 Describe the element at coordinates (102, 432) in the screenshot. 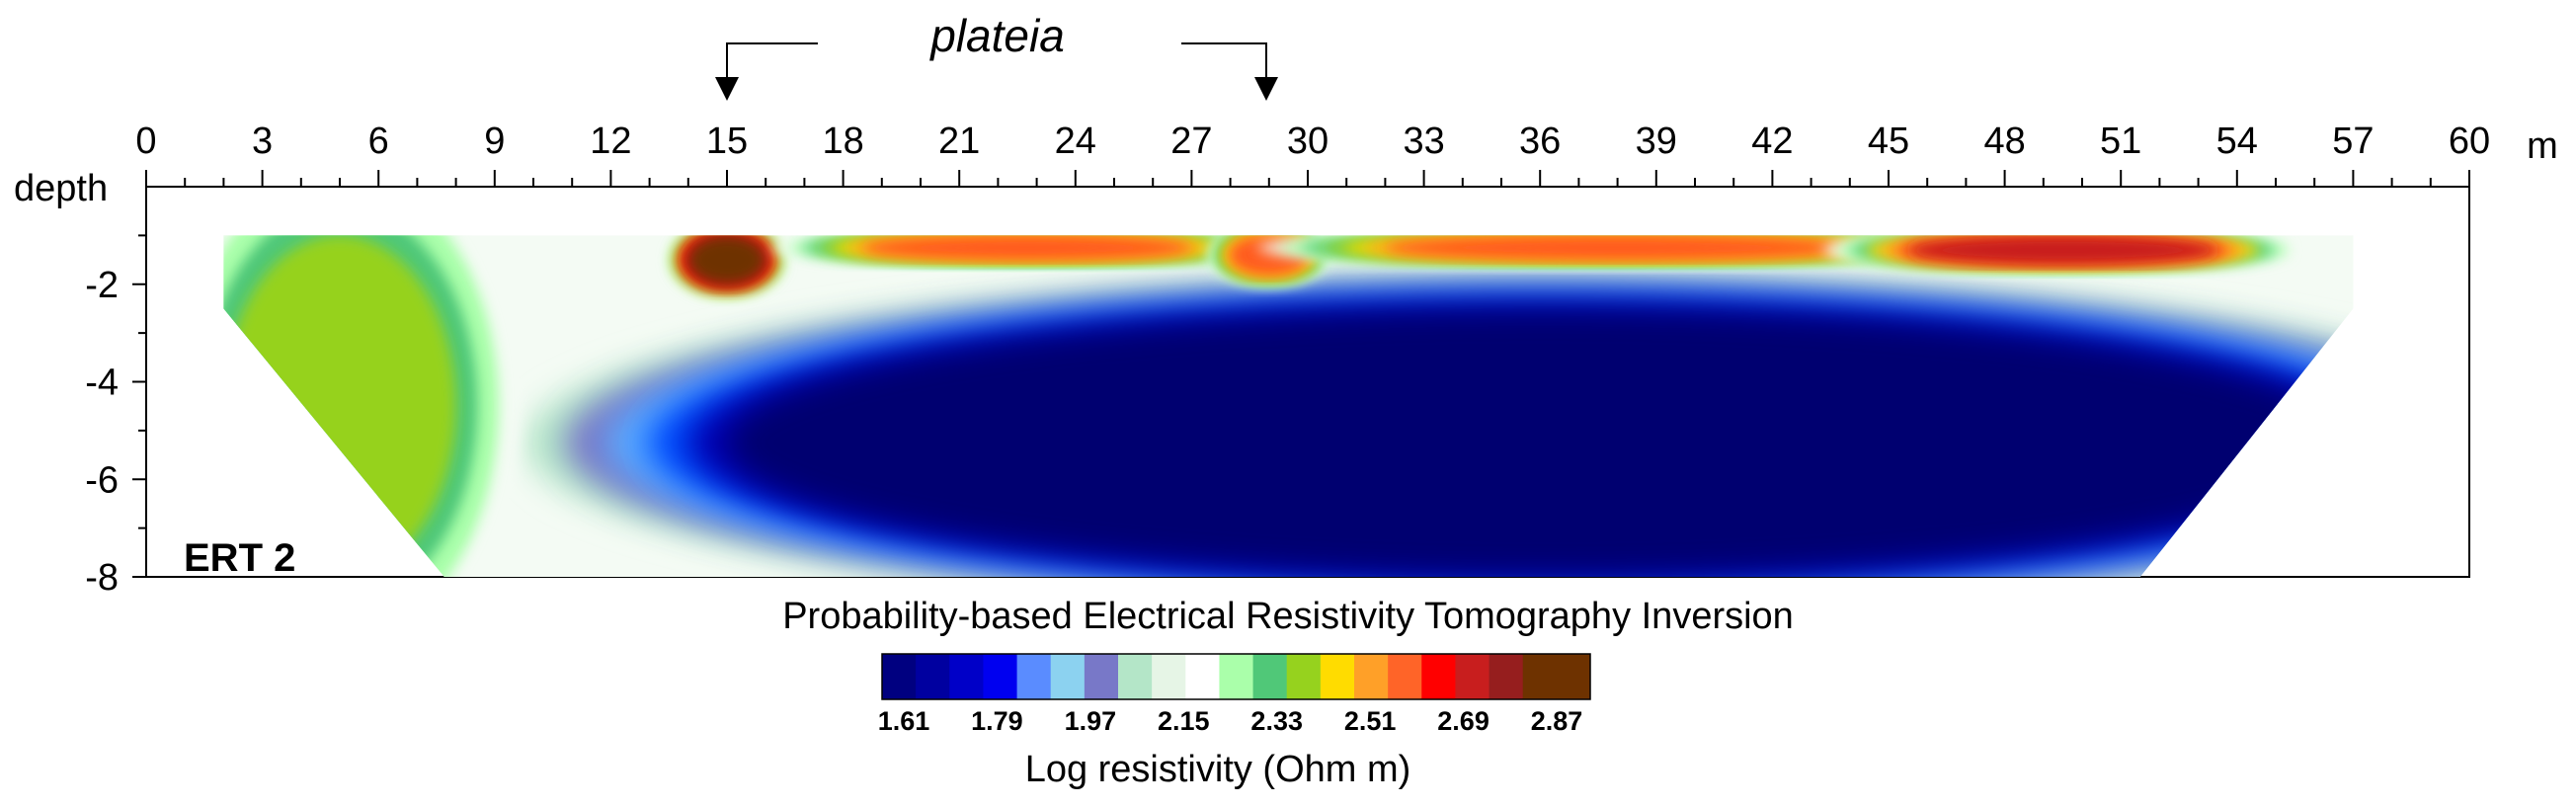

I see `y-tick-labels: -2 -4 -6 -8` at that location.